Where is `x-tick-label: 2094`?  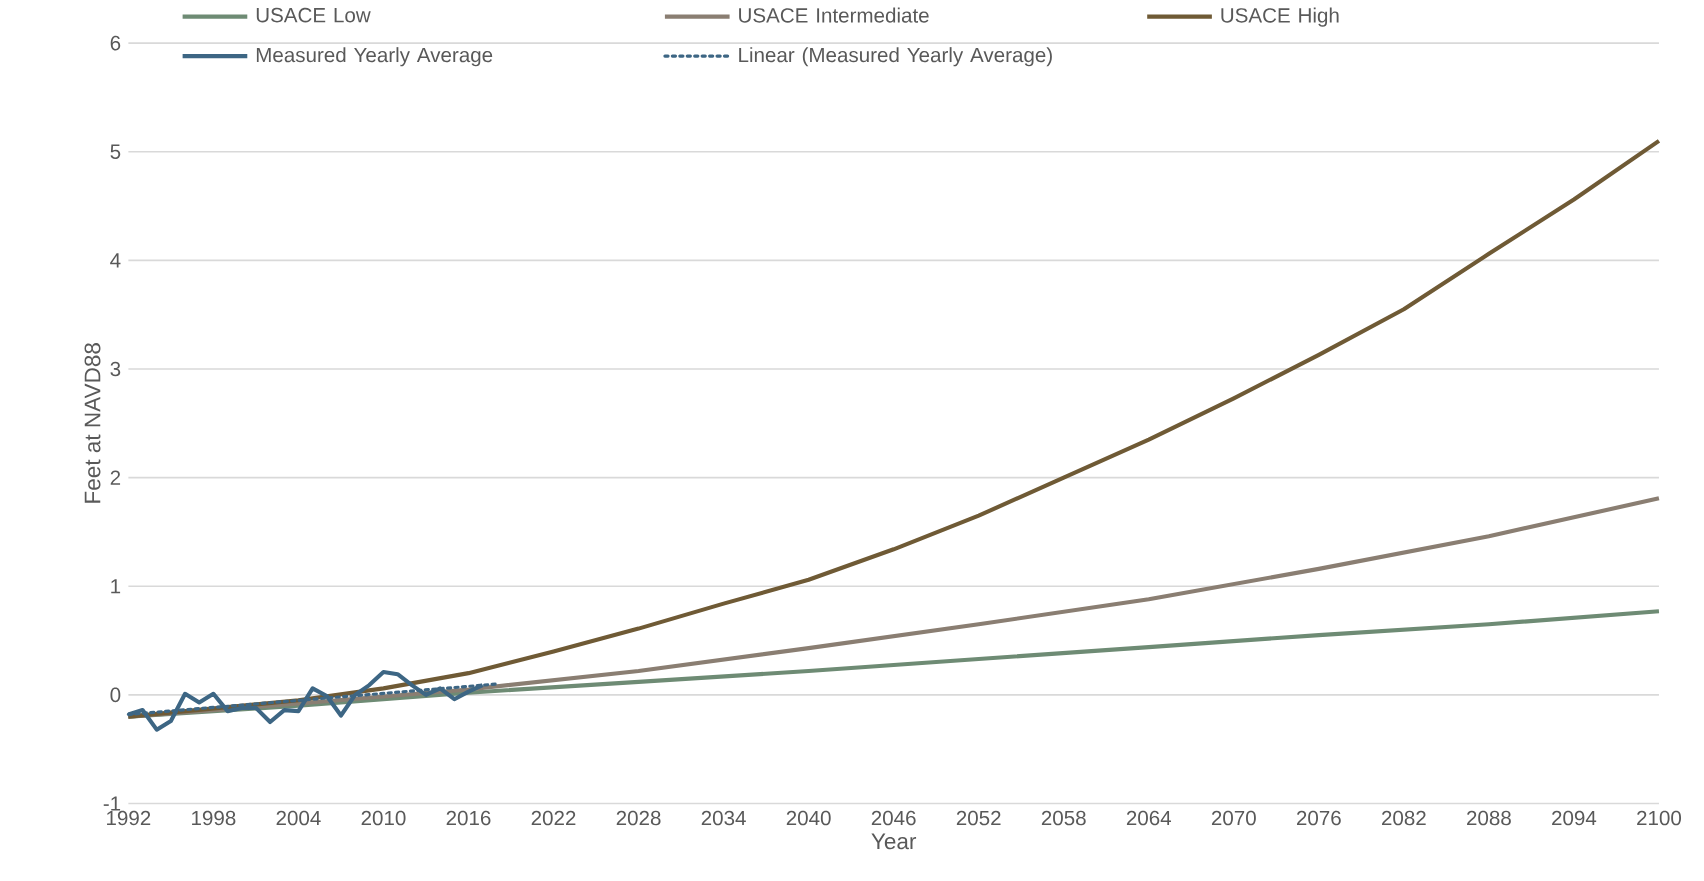 x-tick-label: 2094 is located at coordinates (1574, 818).